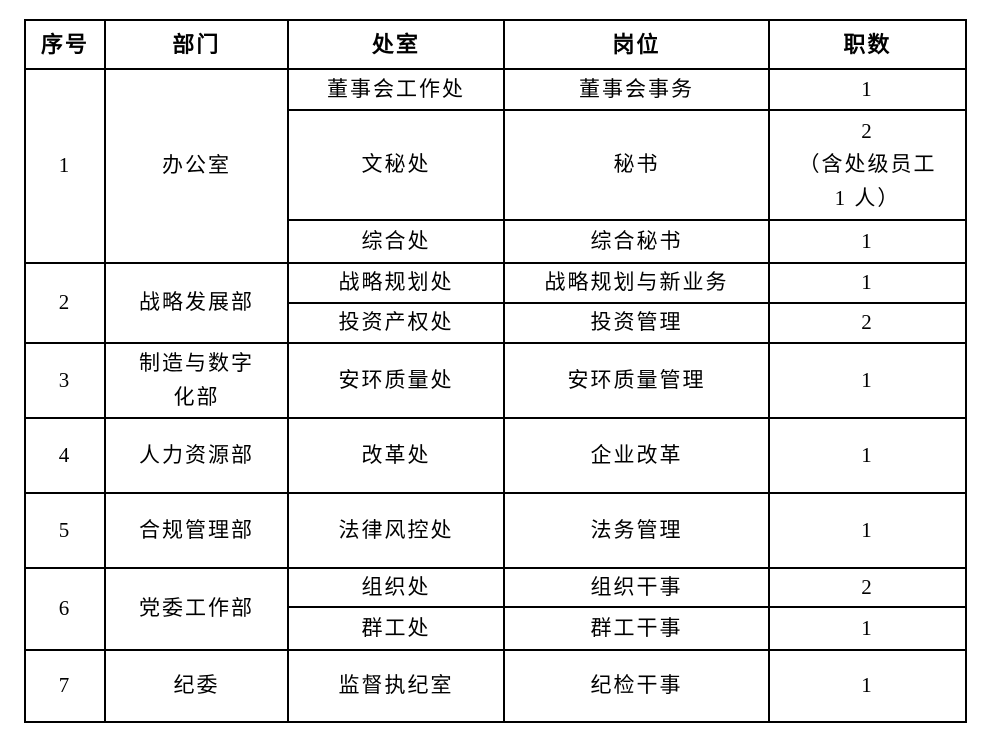 Image resolution: width=982 pixels, height=742 pixels. I want to click on cell-seq: 4, so click(65, 455).